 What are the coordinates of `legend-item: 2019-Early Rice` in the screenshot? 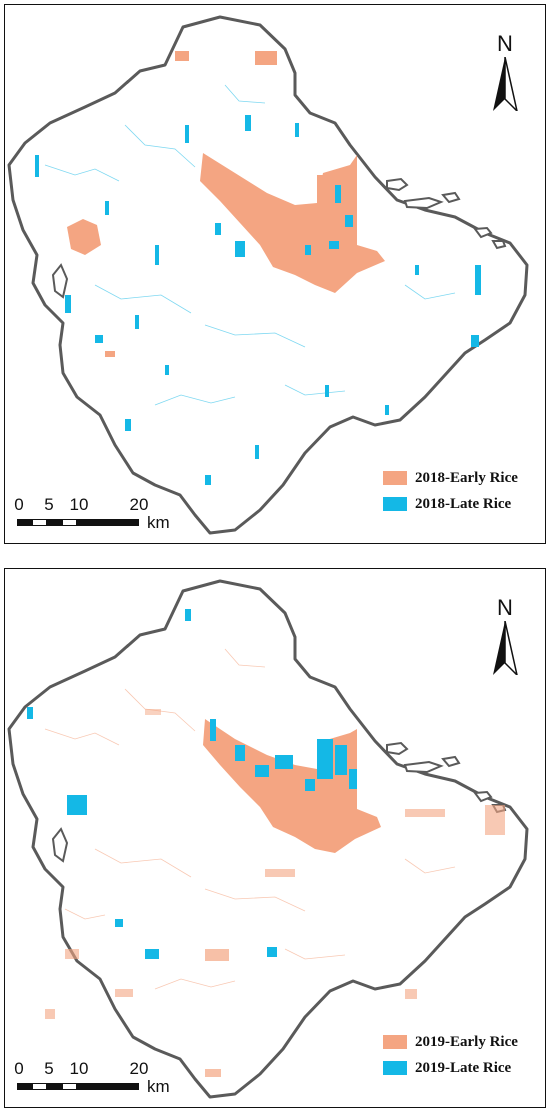 It's located at (450, 1042).